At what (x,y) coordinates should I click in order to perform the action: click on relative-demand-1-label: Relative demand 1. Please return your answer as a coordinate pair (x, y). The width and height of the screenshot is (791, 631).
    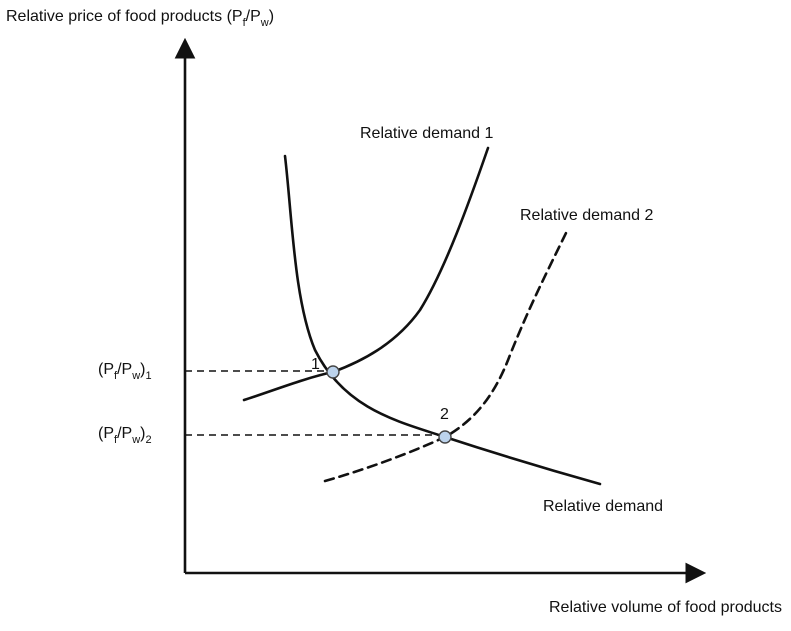
    Looking at the image, I should click on (427, 133).